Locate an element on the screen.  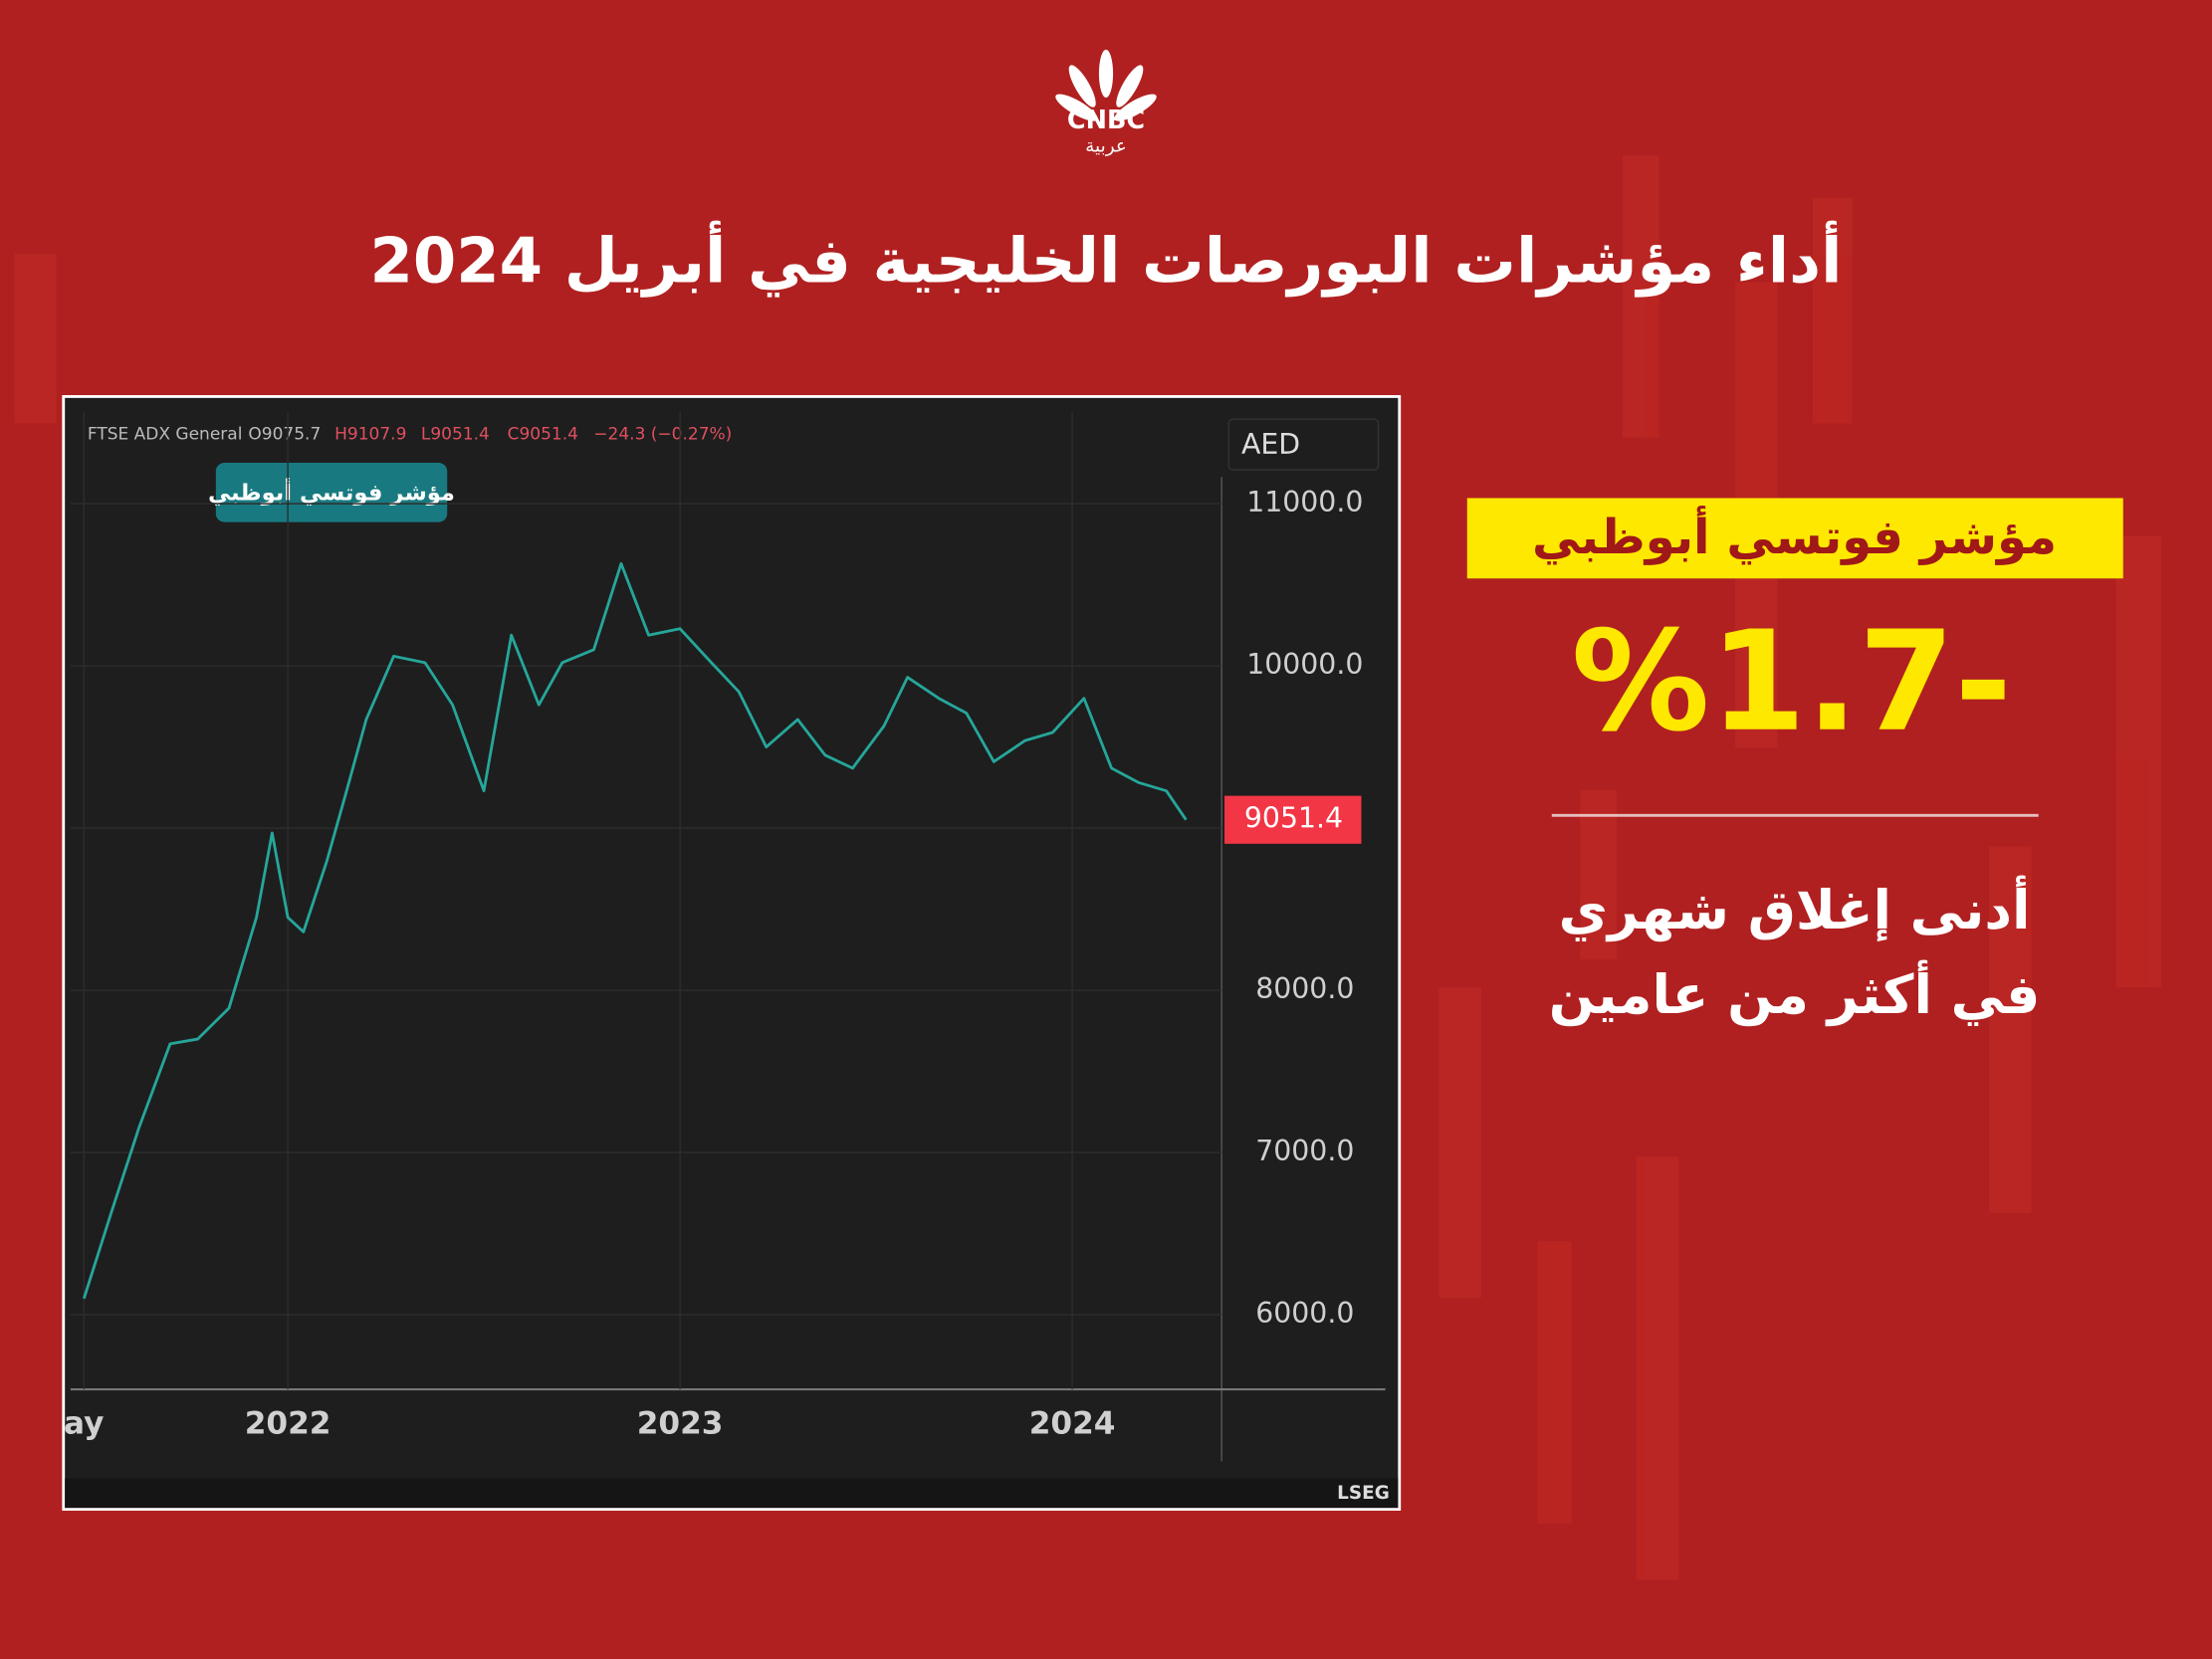
tag-box is located at coordinates (331, 492).